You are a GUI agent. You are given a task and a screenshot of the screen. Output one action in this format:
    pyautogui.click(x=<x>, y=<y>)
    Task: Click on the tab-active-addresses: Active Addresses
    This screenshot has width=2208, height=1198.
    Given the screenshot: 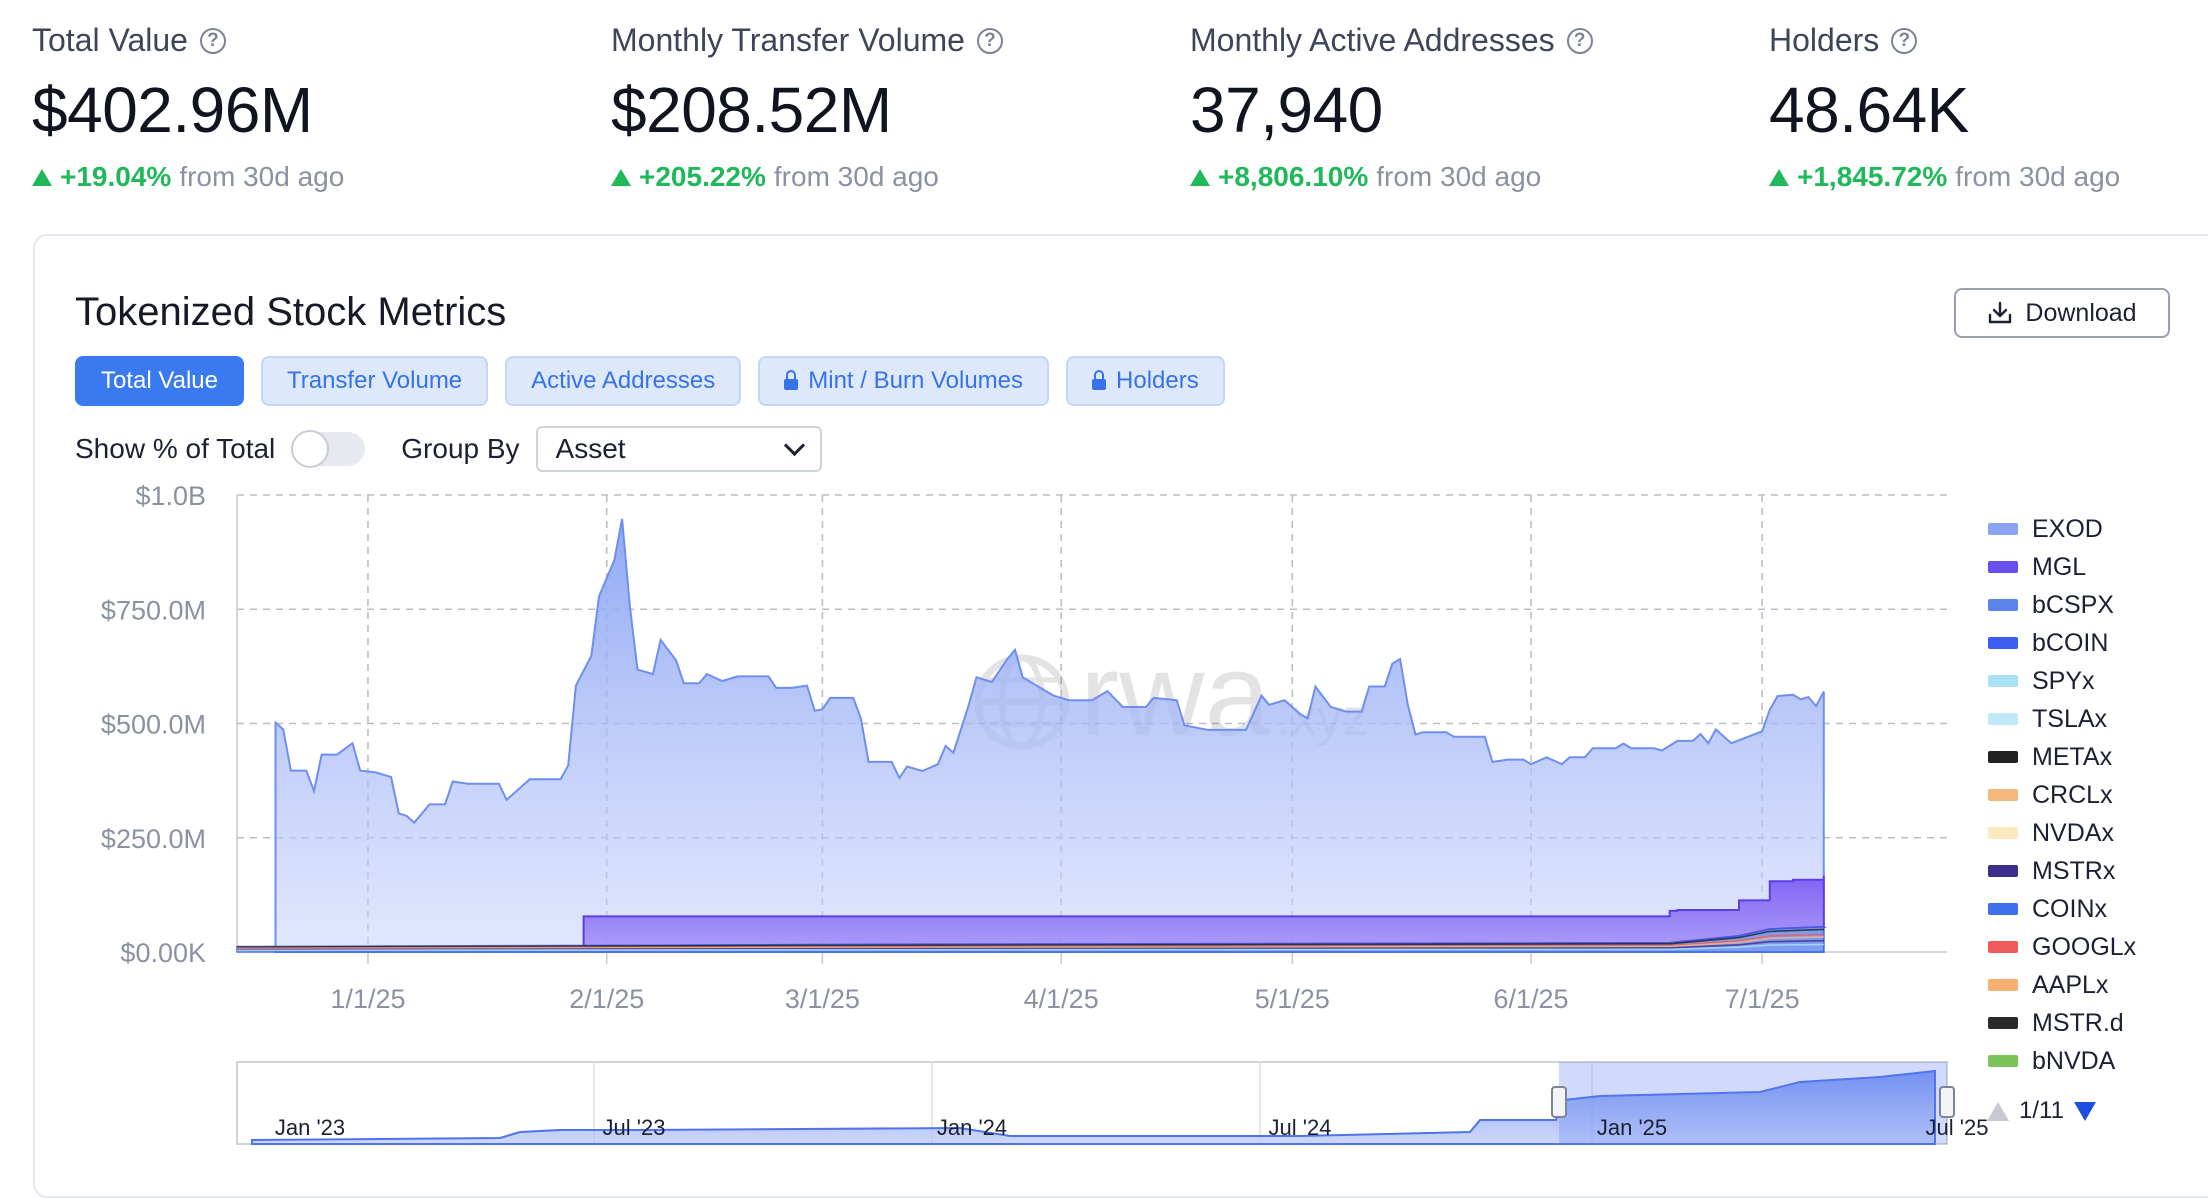 What is the action you would take?
    pyautogui.click(x=623, y=381)
    